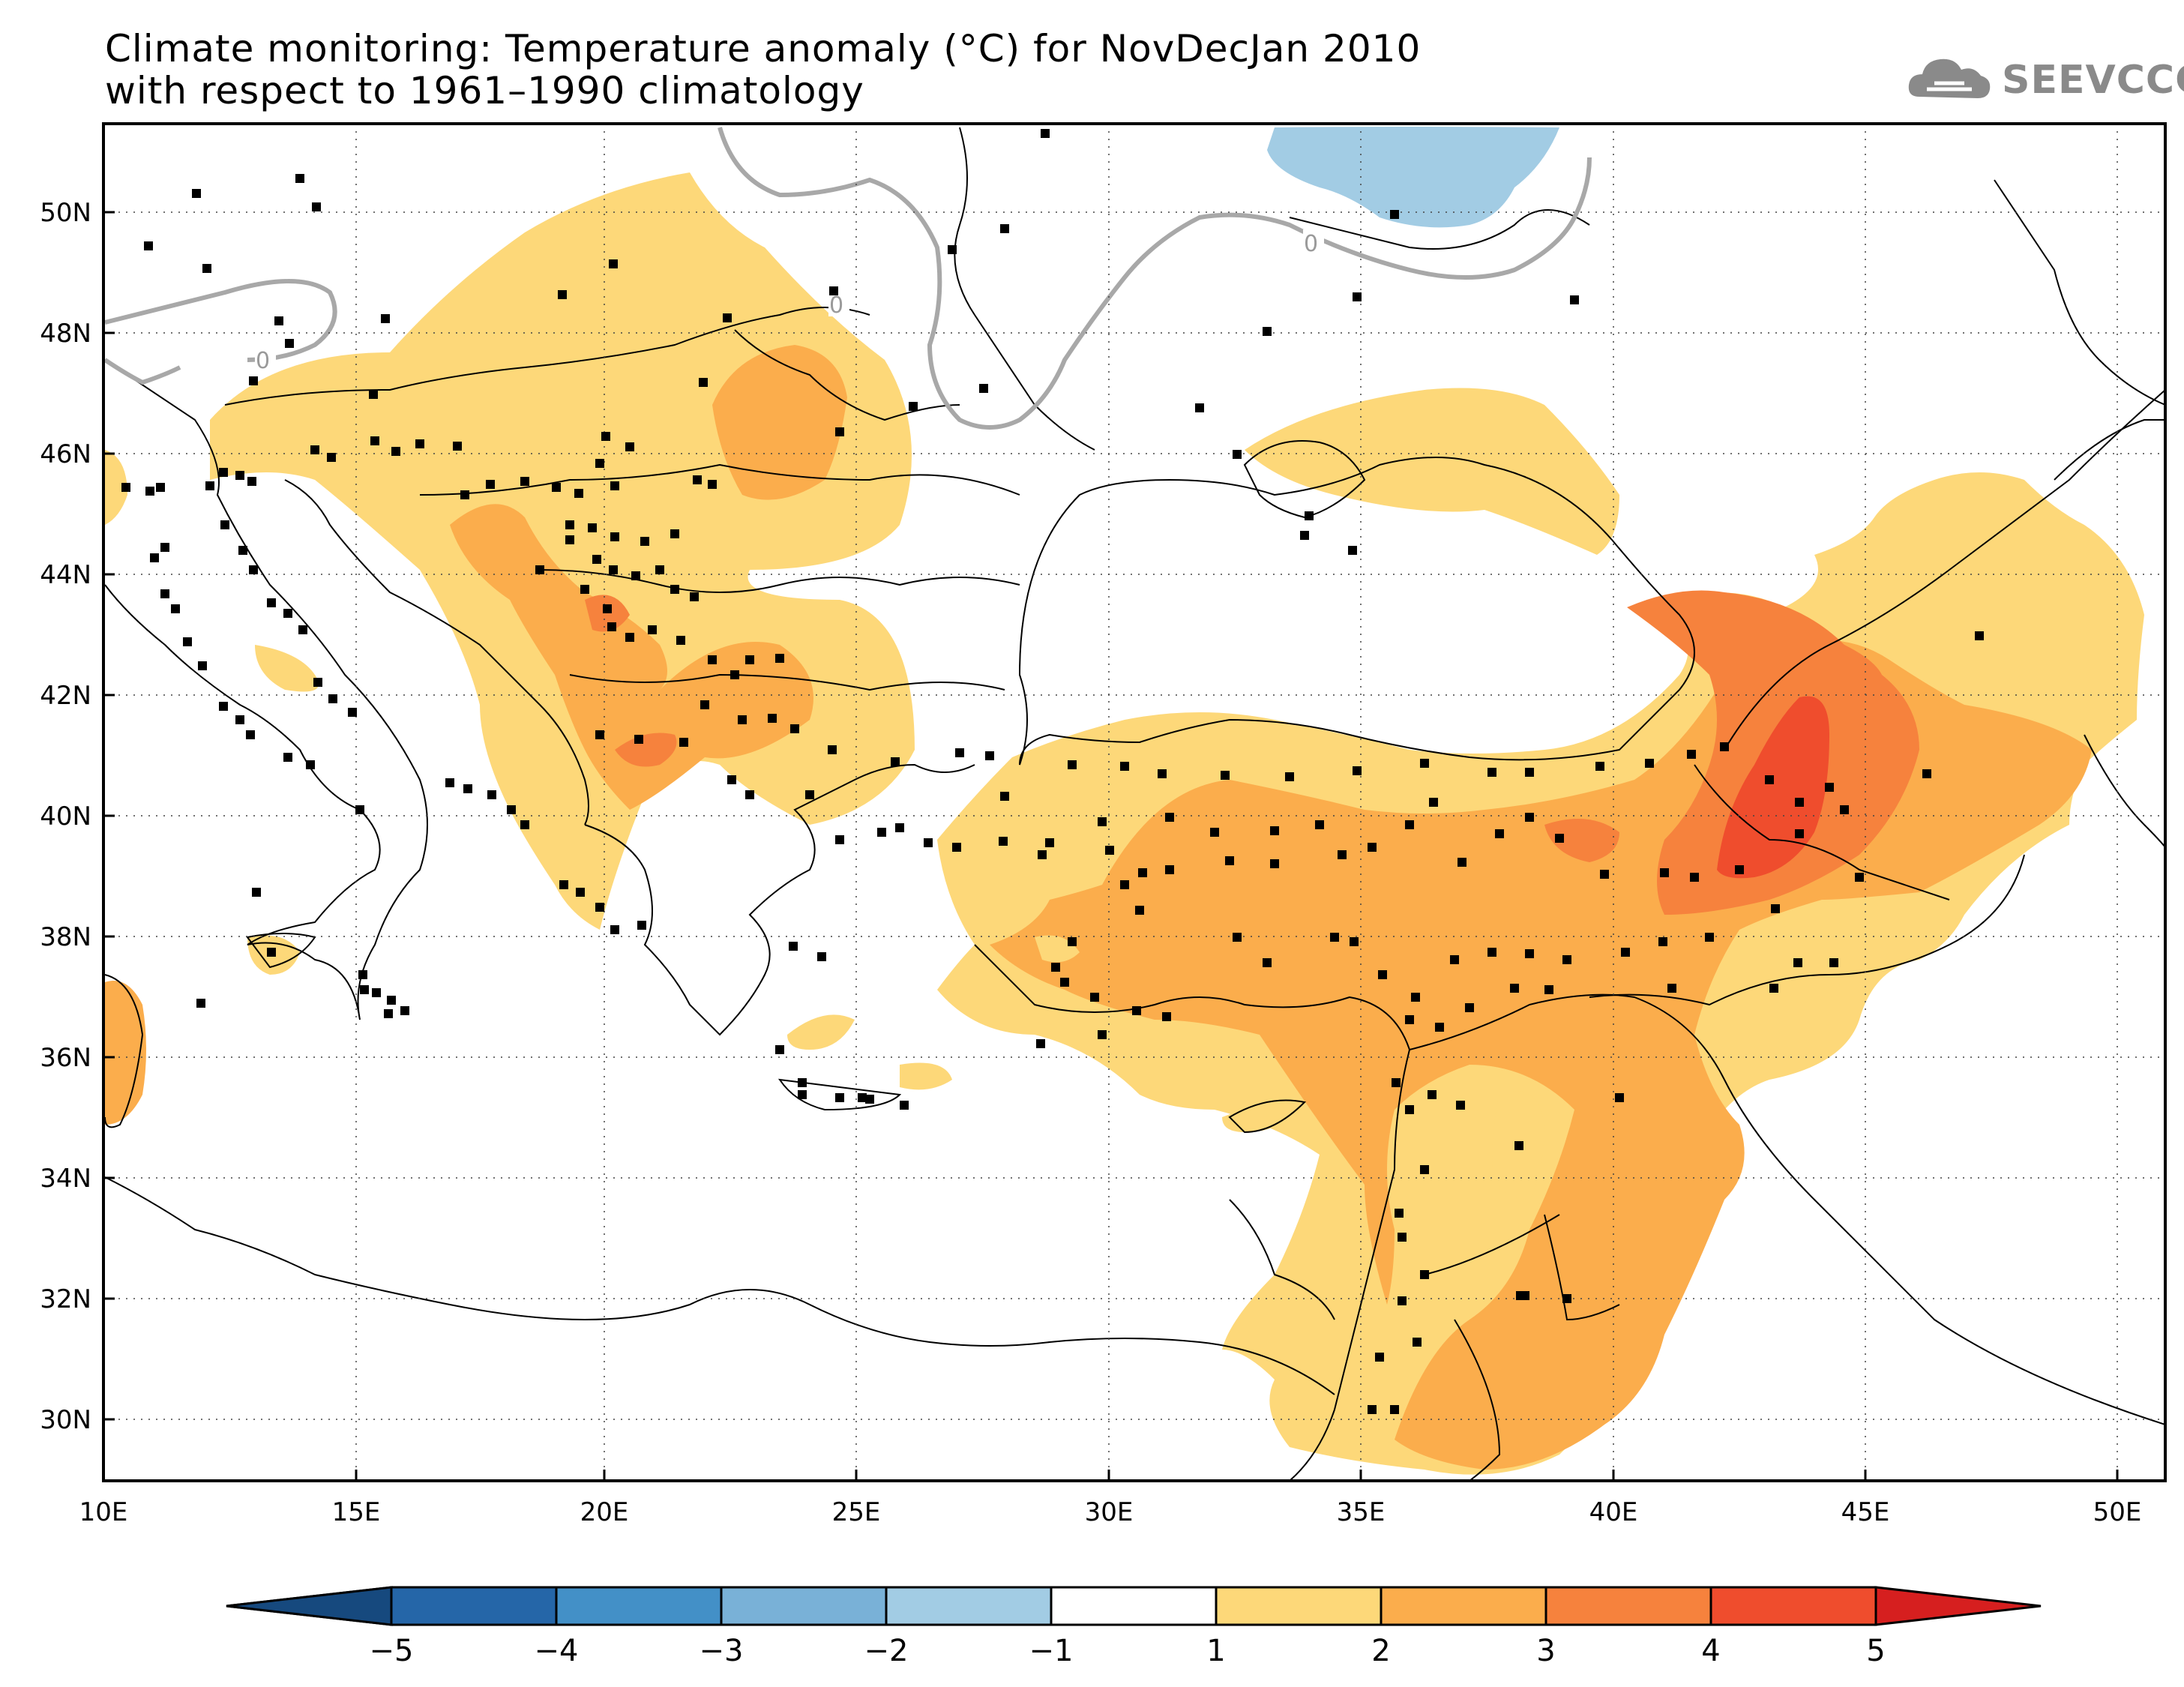  Describe the element at coordinates (1110, 1512) in the screenshot. I see `lon-labels: 10E 15E 20E 25E 30E 35E 40E 45E 50E` at that location.